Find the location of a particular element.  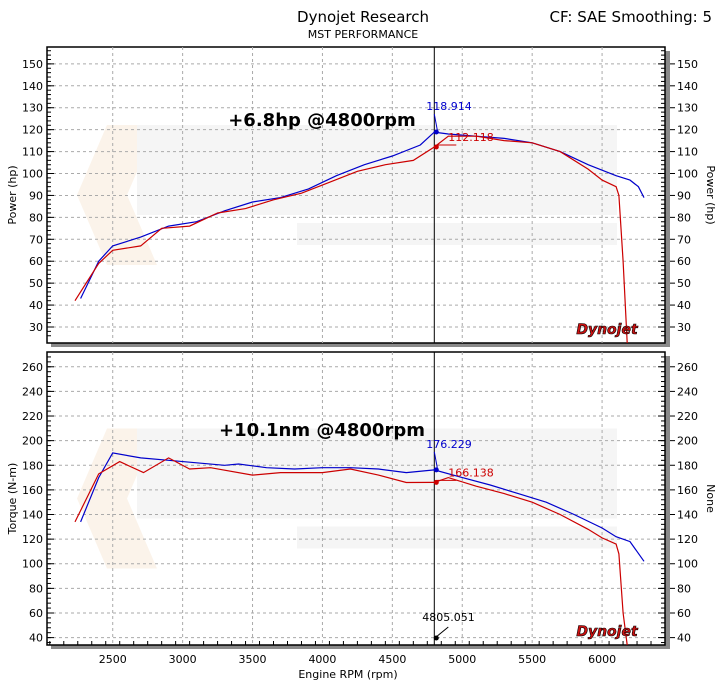

y-tick-label: 200 is located at coordinates (32, 441).